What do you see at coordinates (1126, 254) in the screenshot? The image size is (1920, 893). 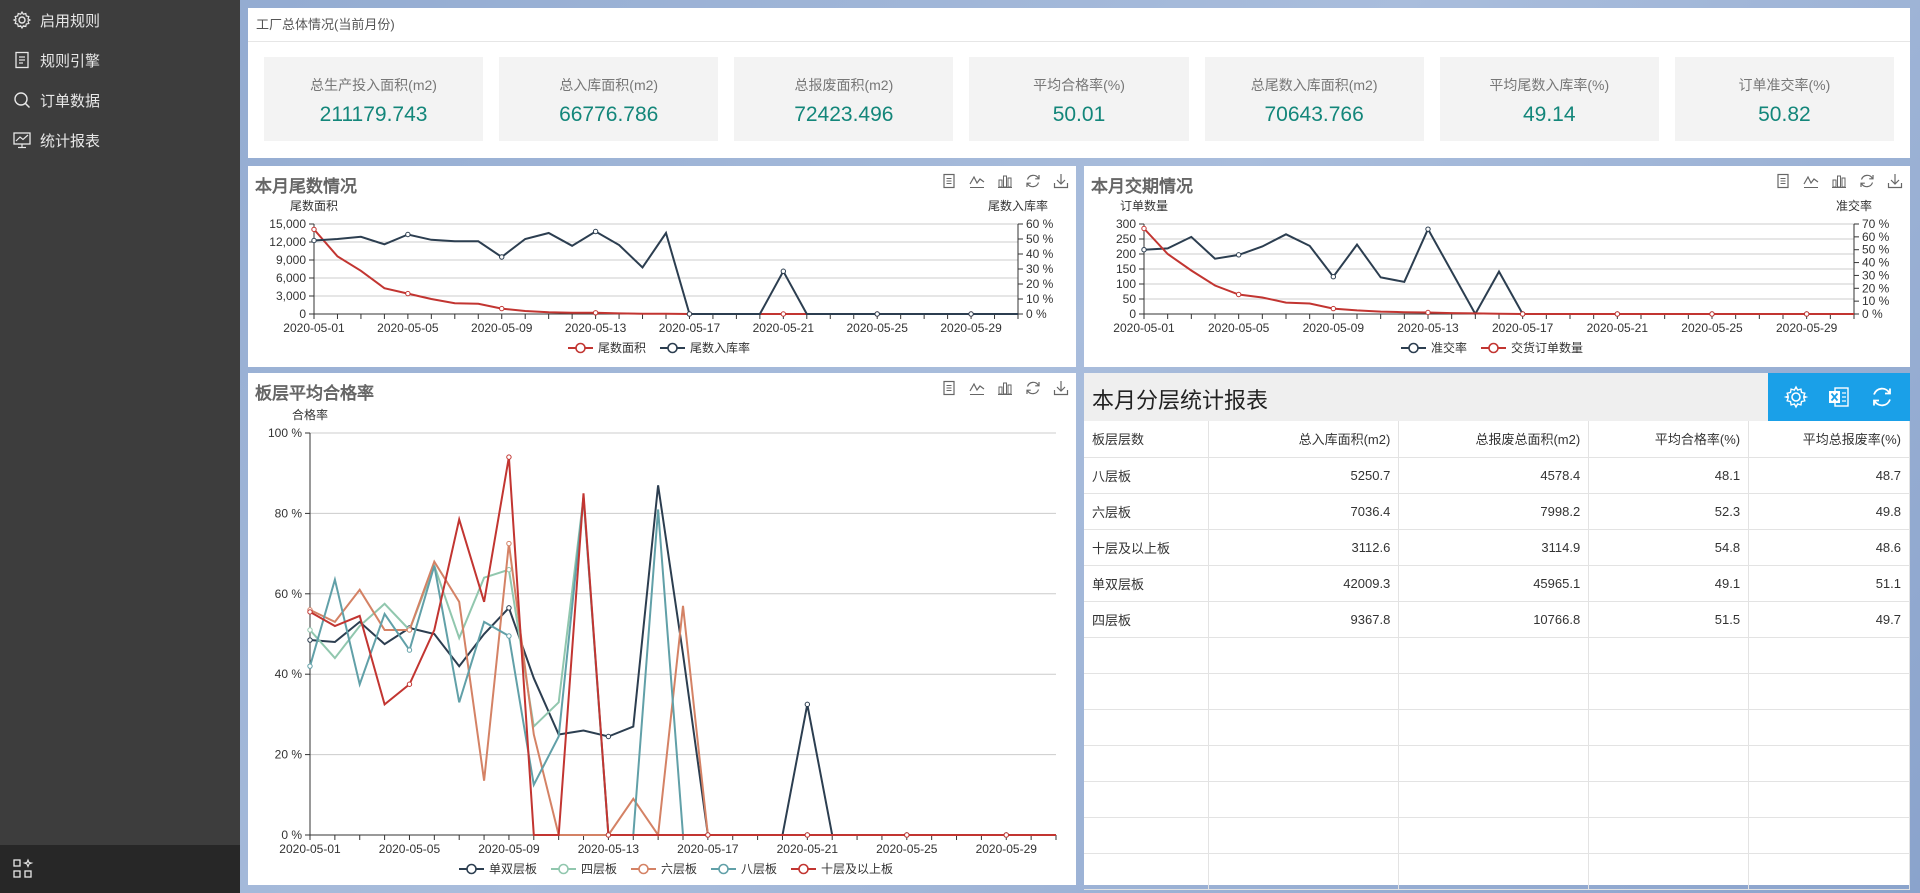 I see `y-tick-label: 200` at bounding box center [1126, 254].